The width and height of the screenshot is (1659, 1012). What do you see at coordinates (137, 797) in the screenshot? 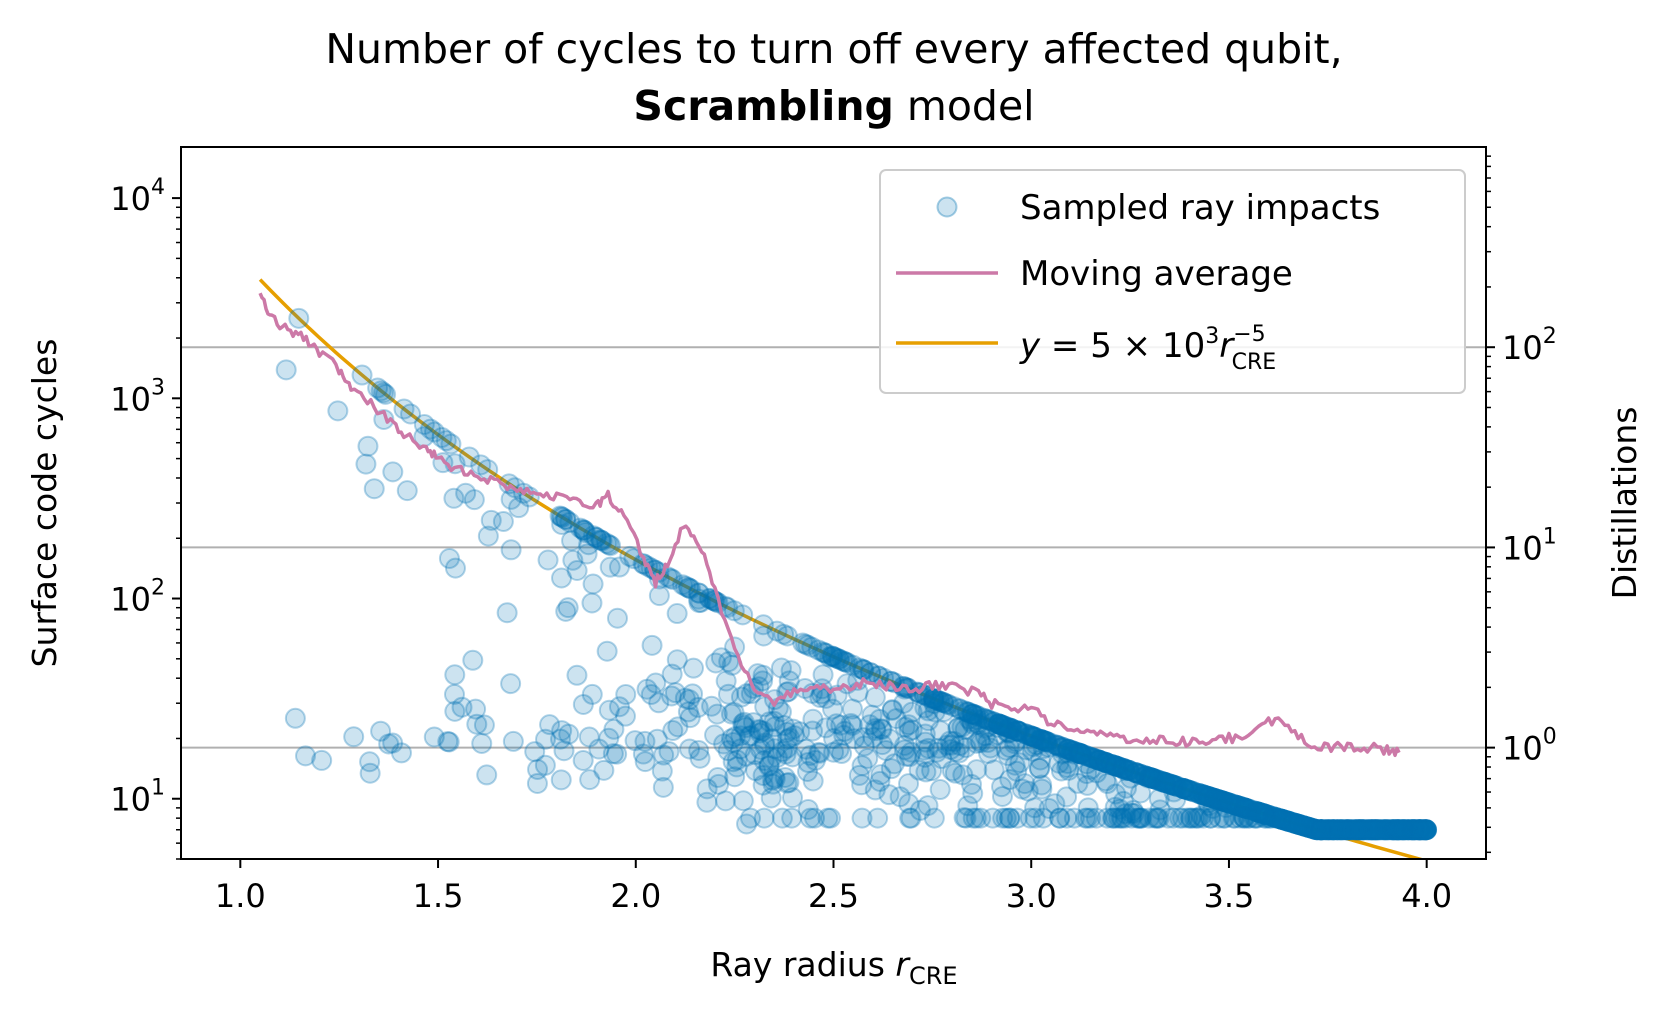
I see `y-tick-label-0: 101` at bounding box center [137, 797].